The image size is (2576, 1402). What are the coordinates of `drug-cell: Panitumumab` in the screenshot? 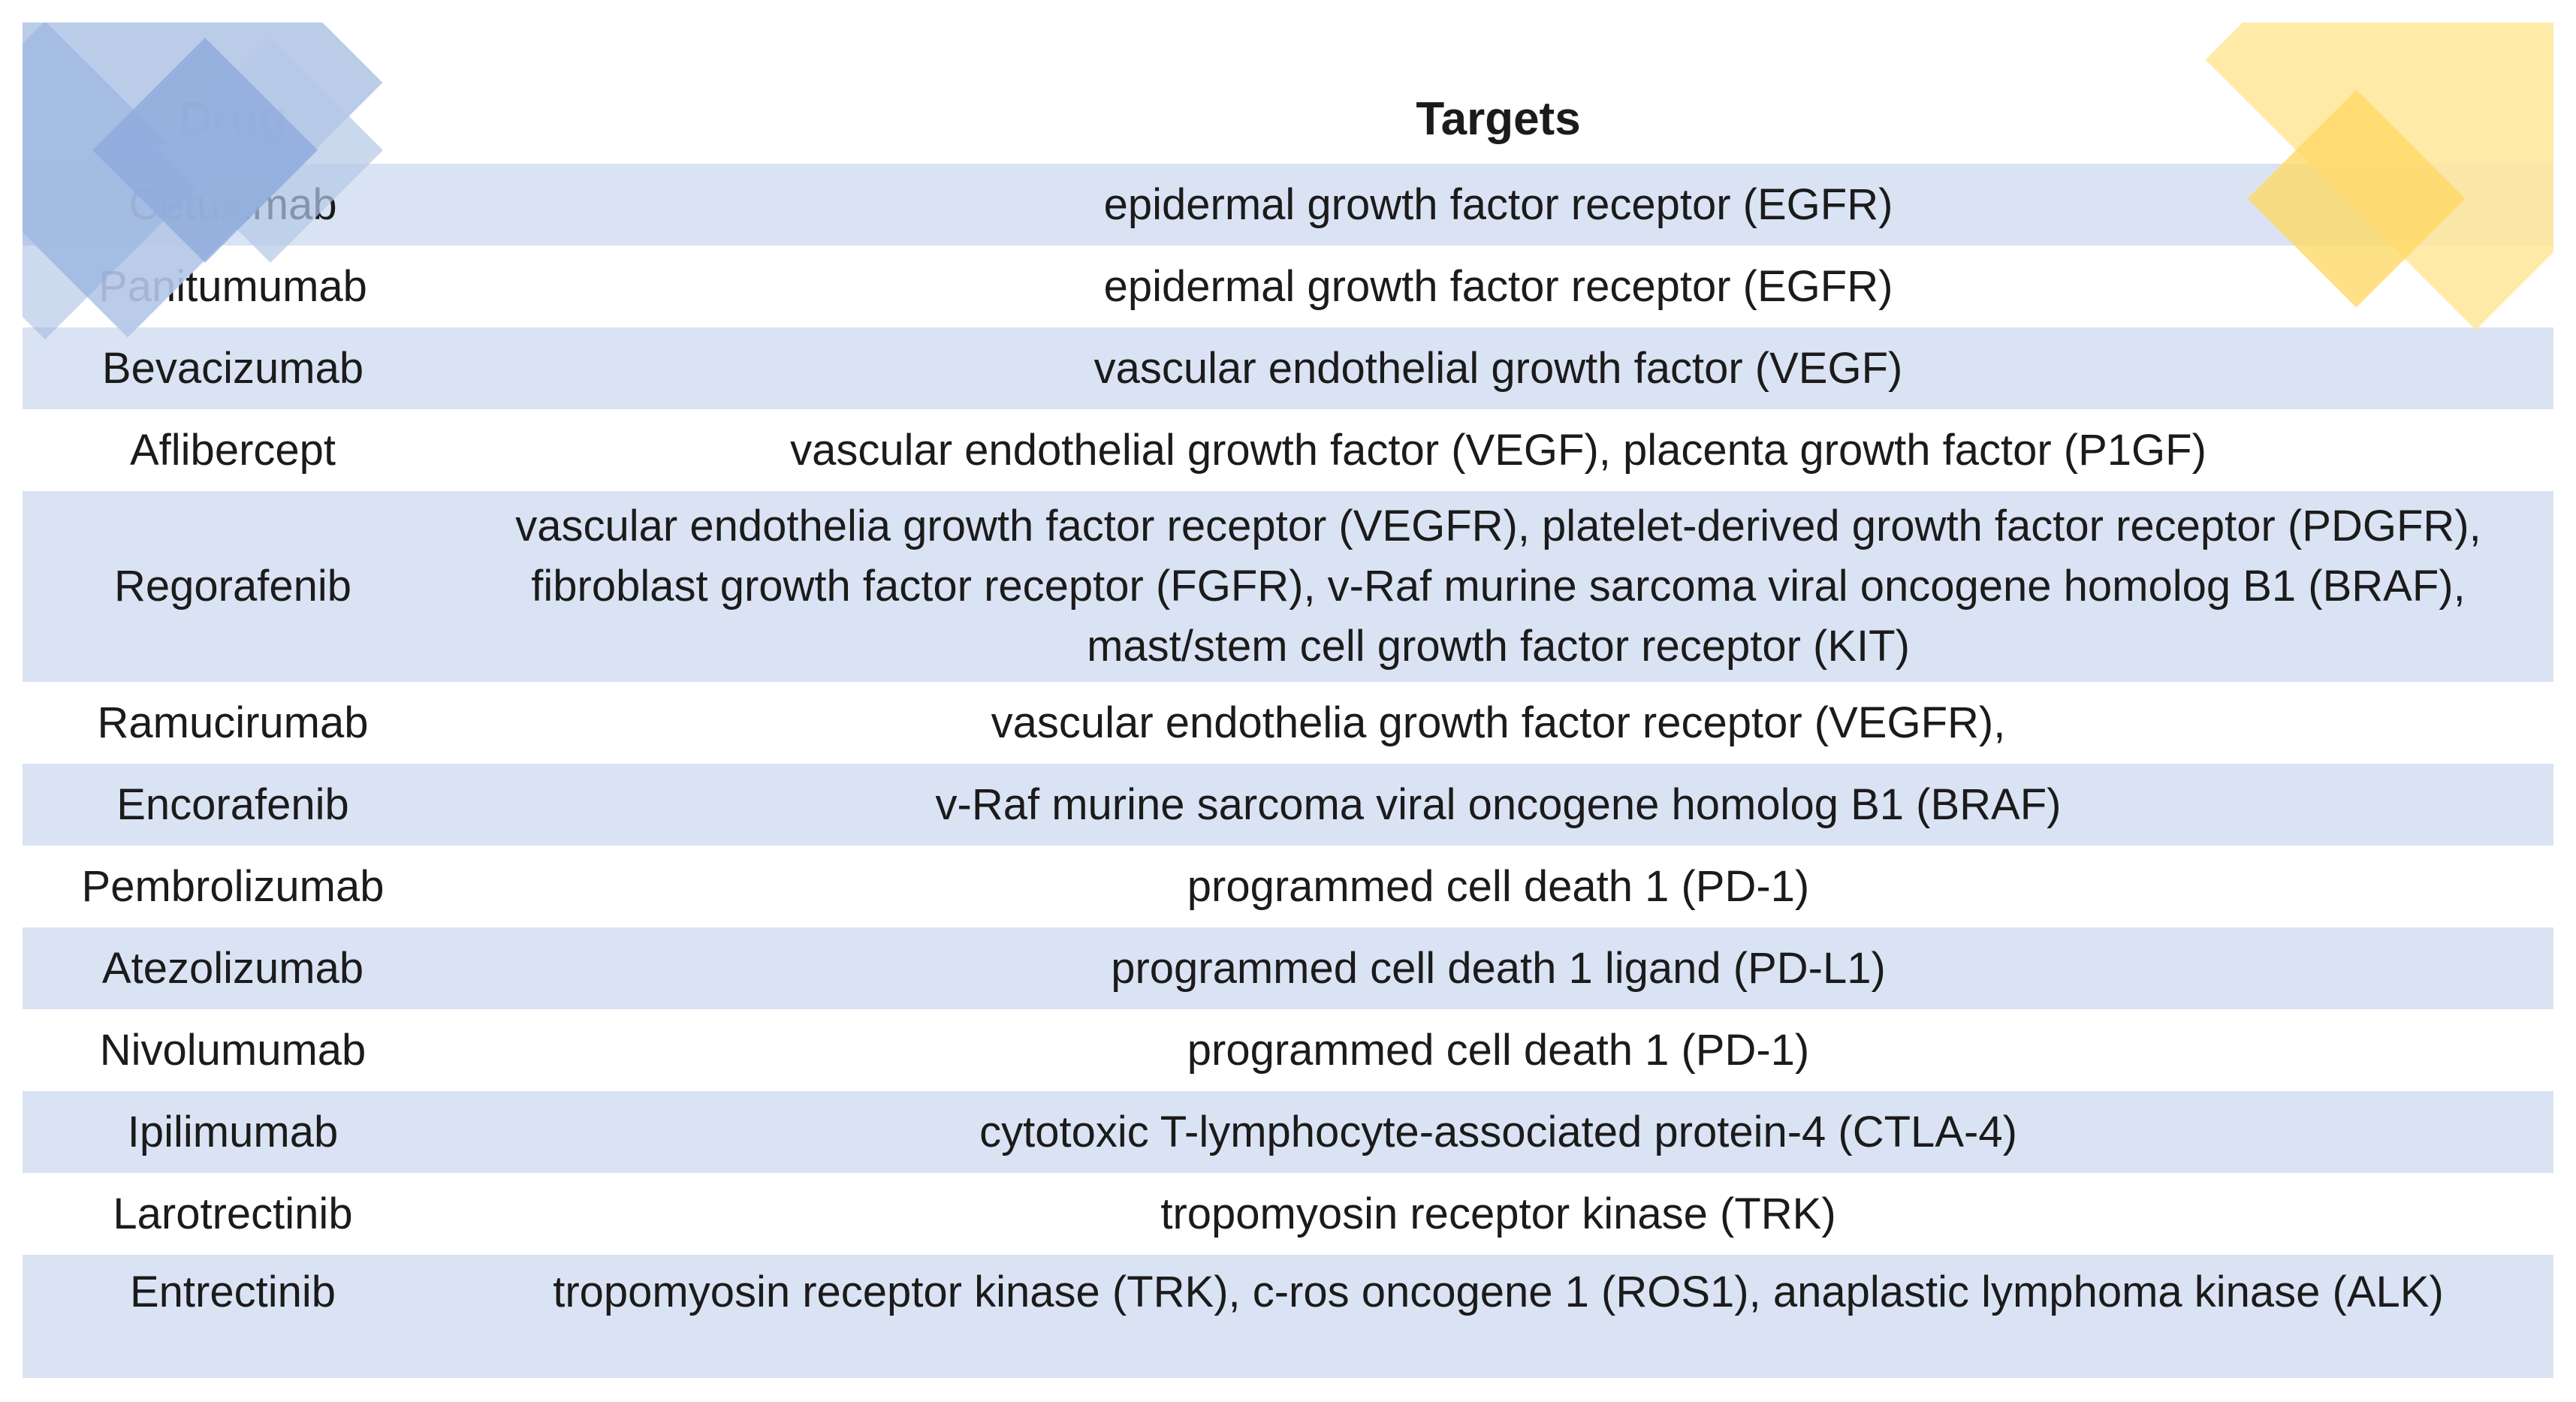 It's located at (233, 286).